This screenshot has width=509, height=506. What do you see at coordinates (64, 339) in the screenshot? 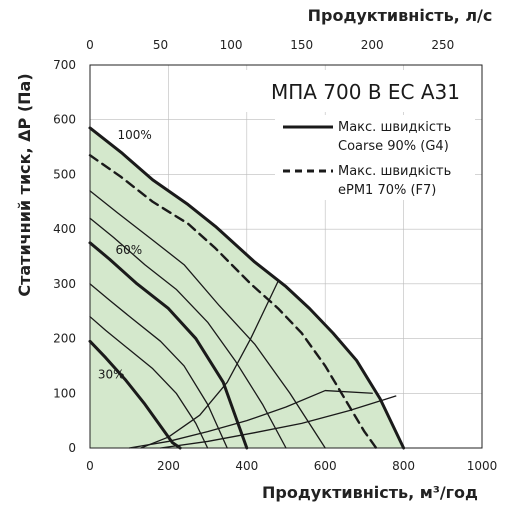
I see `y-tick-label: 200` at bounding box center [64, 339].